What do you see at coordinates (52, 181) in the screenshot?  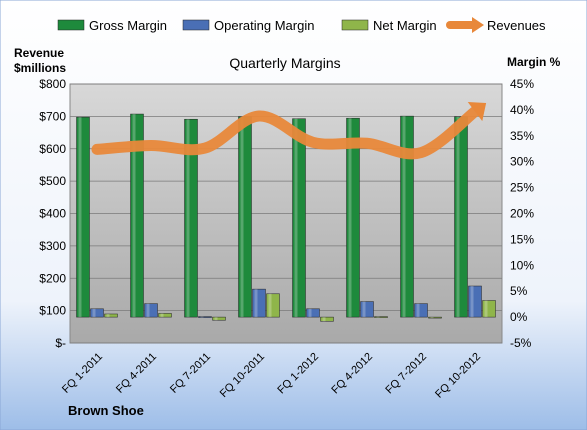 I see `left-tick-label: $500` at bounding box center [52, 181].